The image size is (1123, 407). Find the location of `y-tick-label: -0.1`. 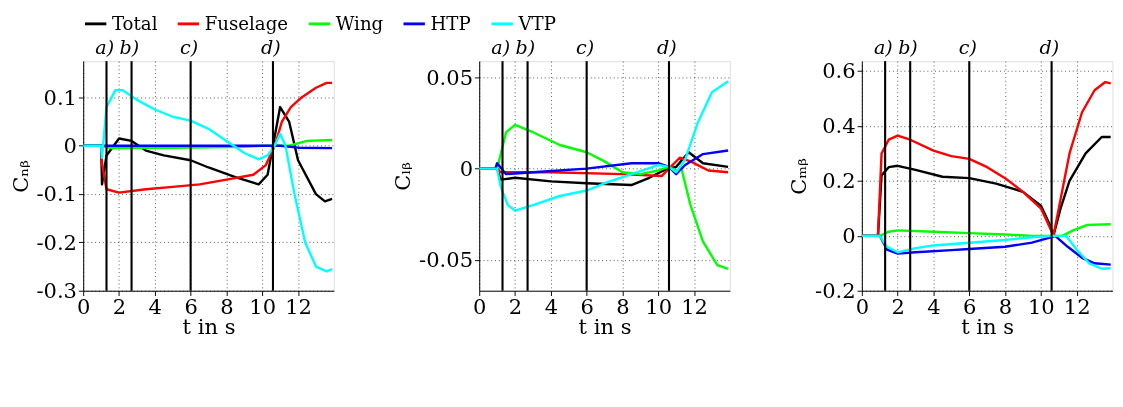

y-tick-label: -0.1 is located at coordinates (56, 194).